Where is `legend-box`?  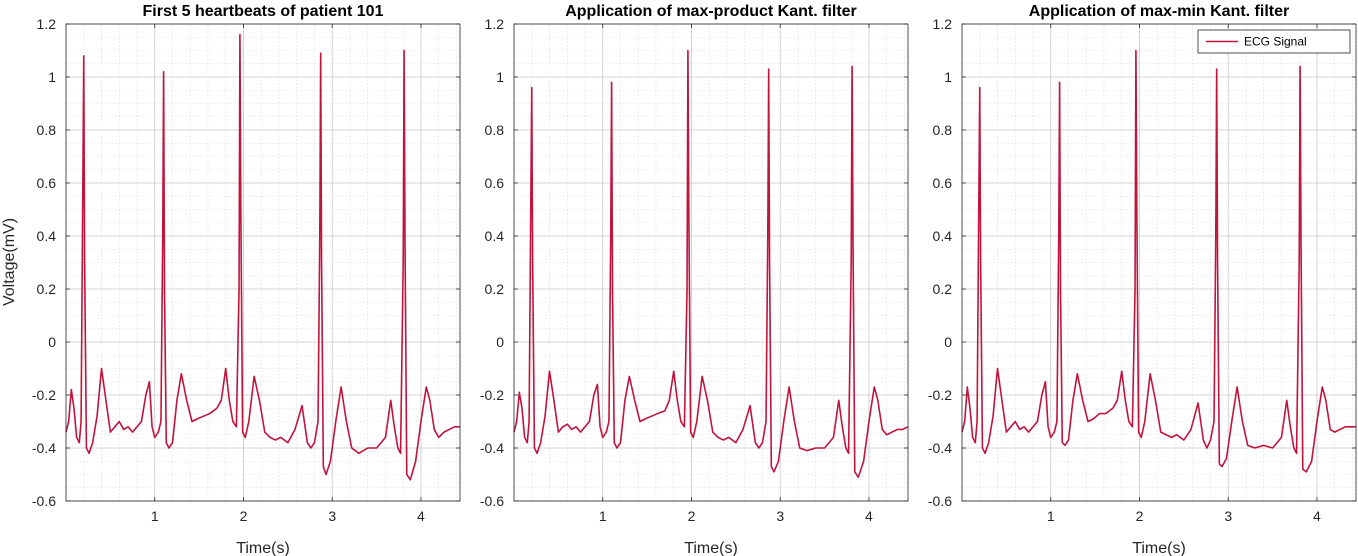
legend-box is located at coordinates (1274, 41).